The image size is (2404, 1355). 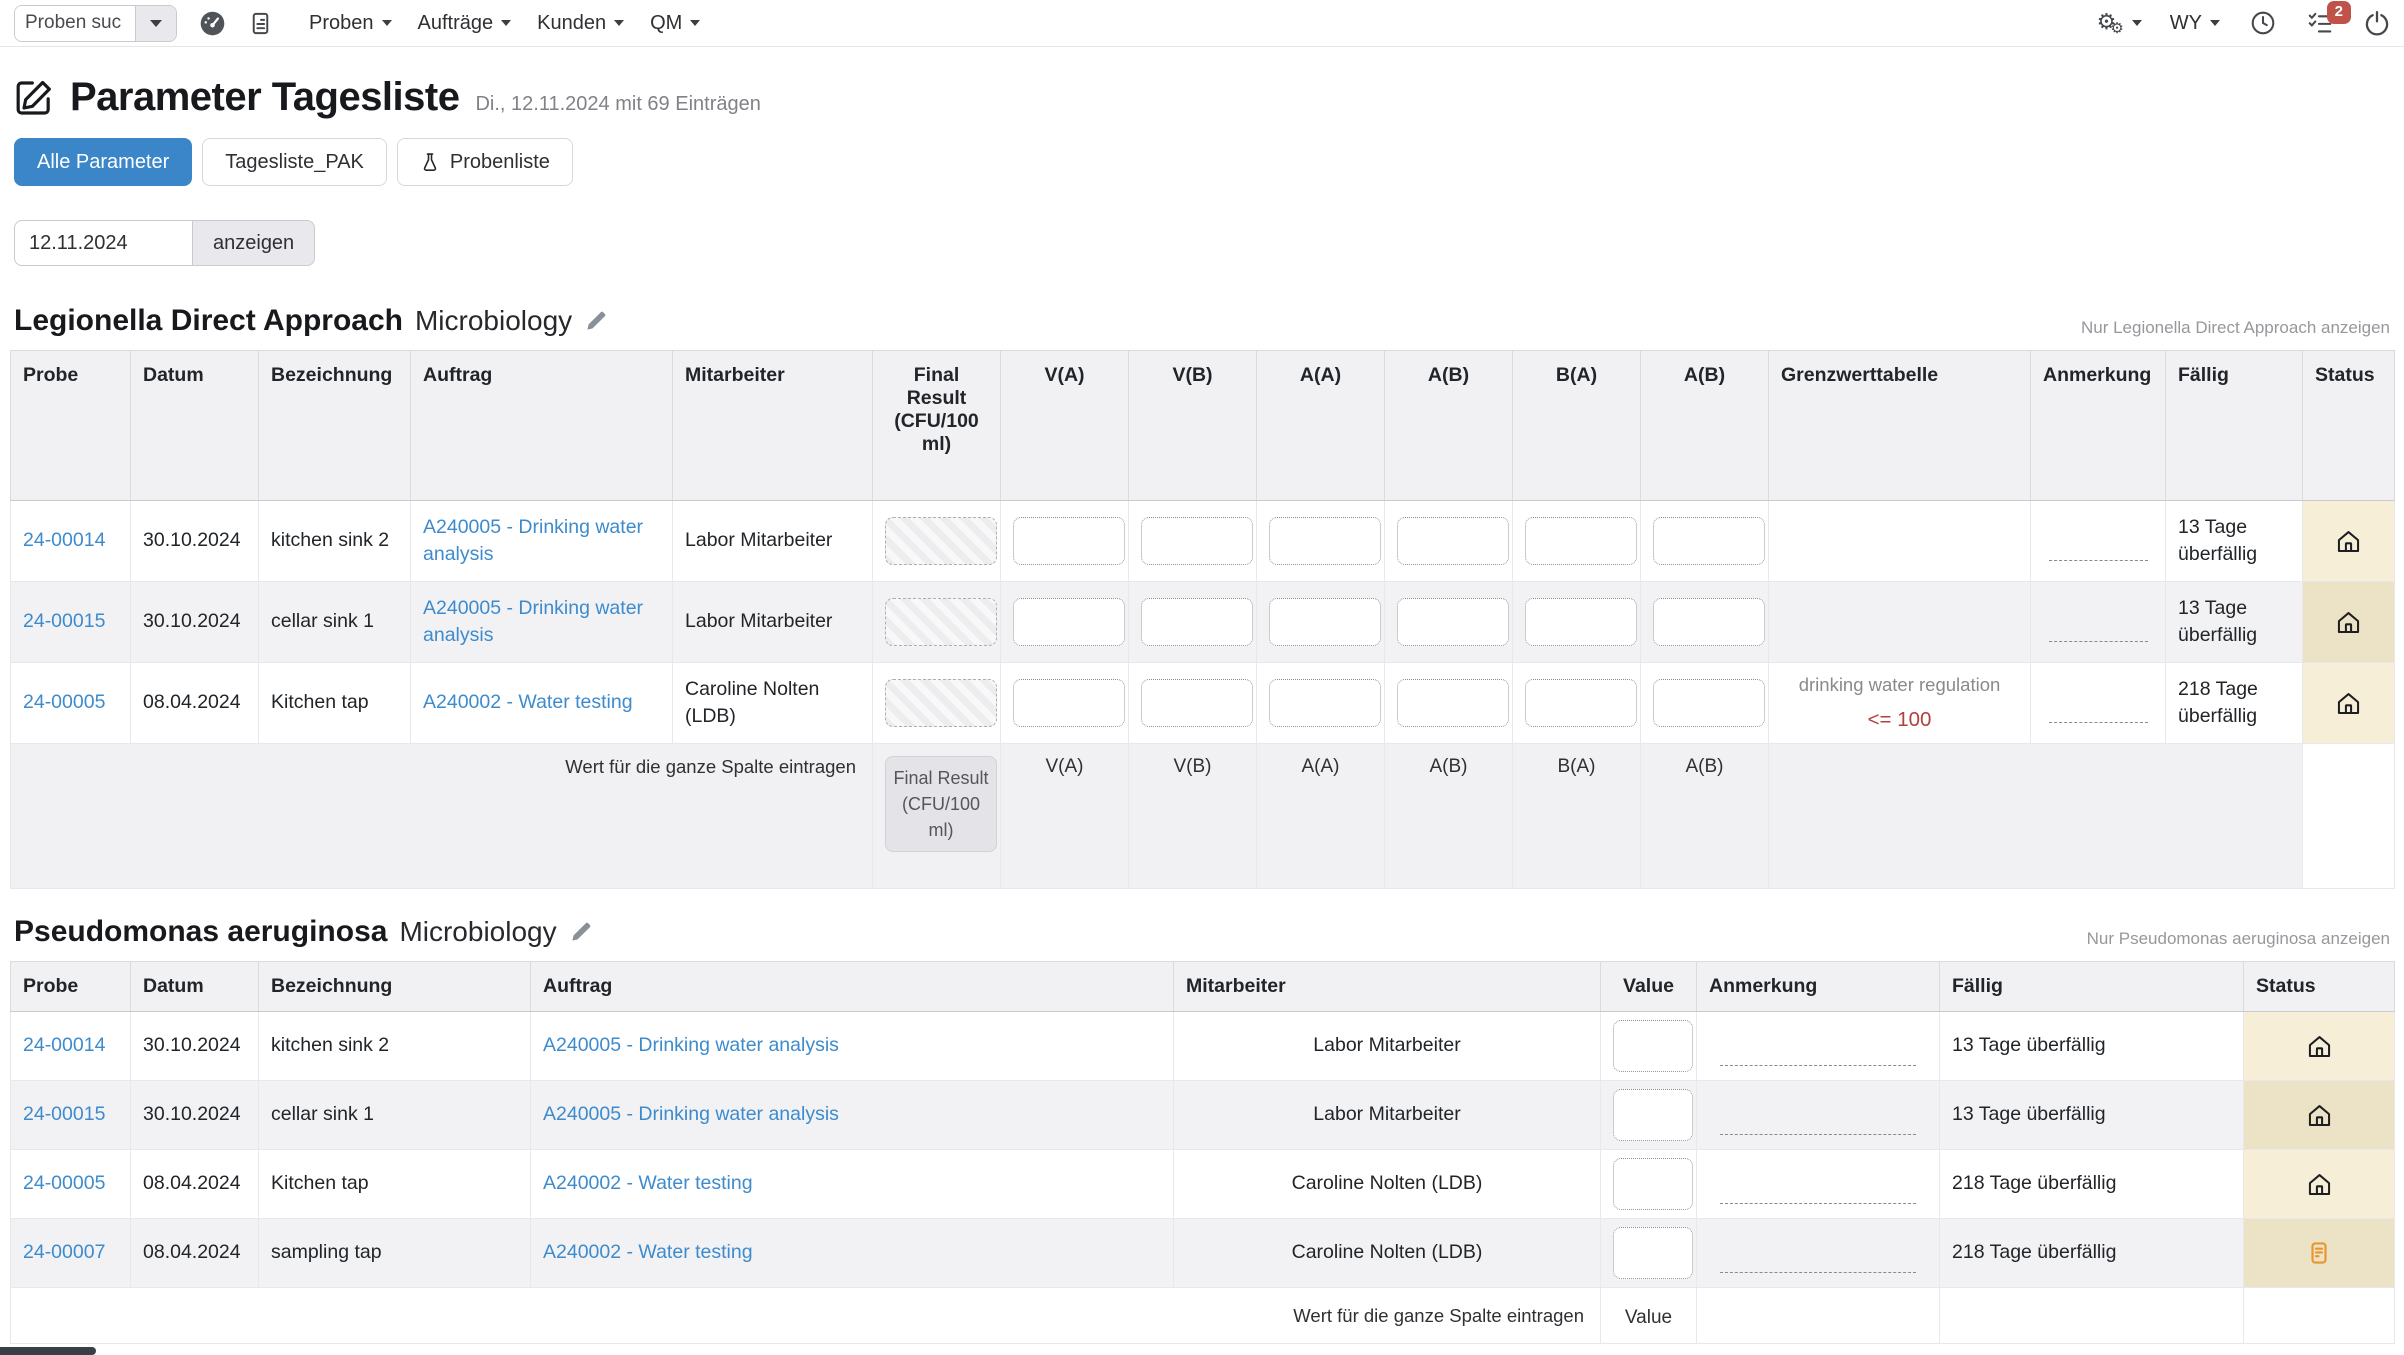 I want to click on menu-qm: QM, so click(x=675, y=23).